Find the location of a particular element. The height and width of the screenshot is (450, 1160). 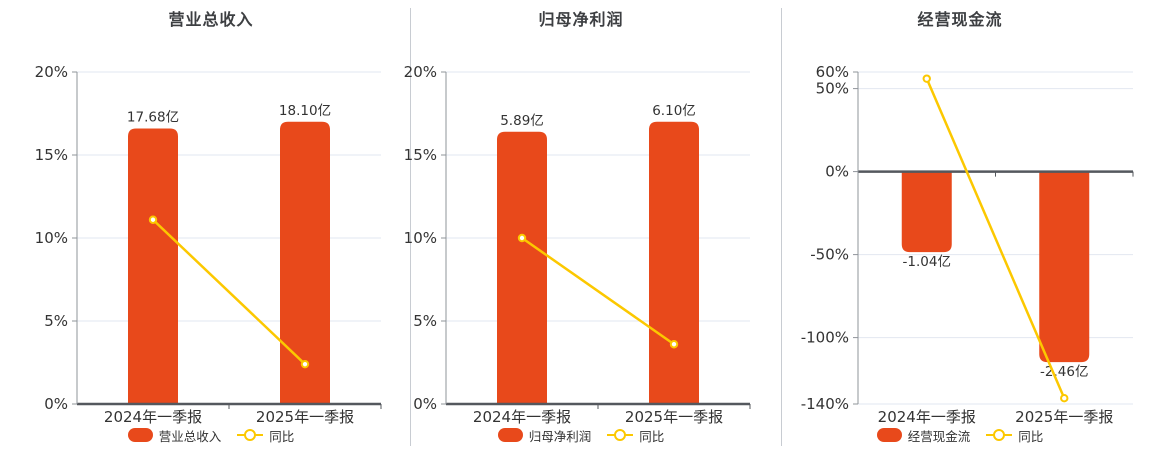

legend-item-bar: 归母净利润 is located at coordinates (544, 435).